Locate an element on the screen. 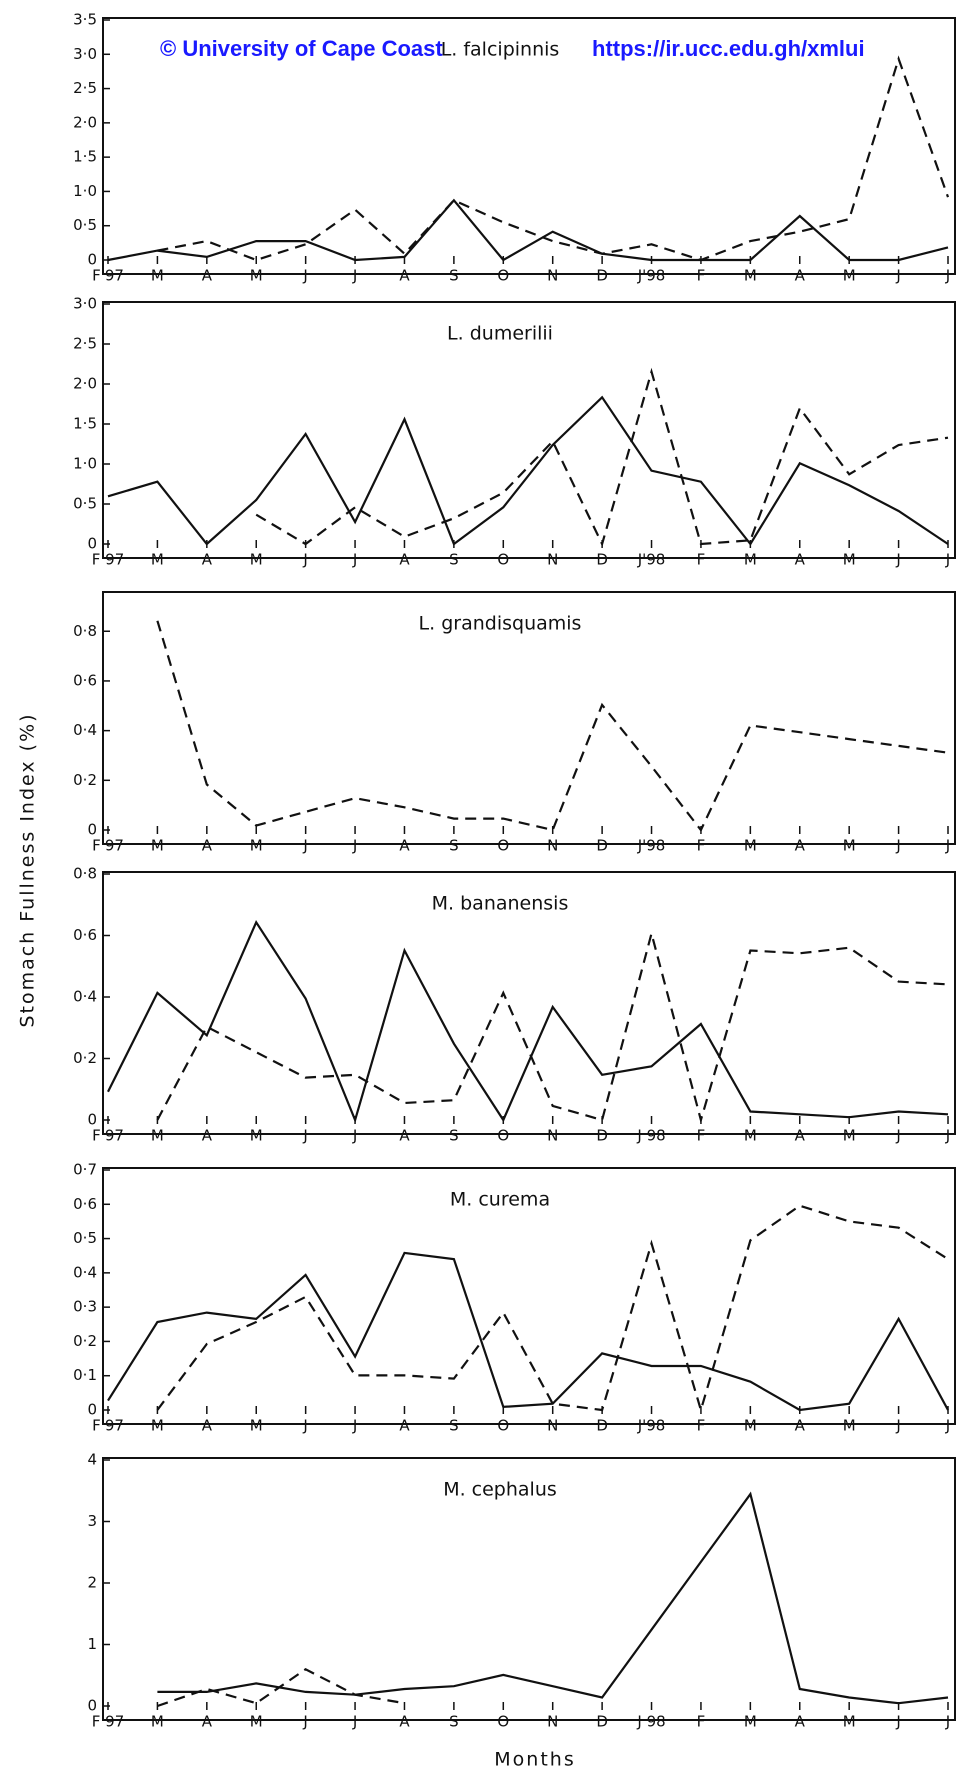 The width and height of the screenshot is (967, 1778). y-tick-label: 0·5 is located at coordinates (85, 225).